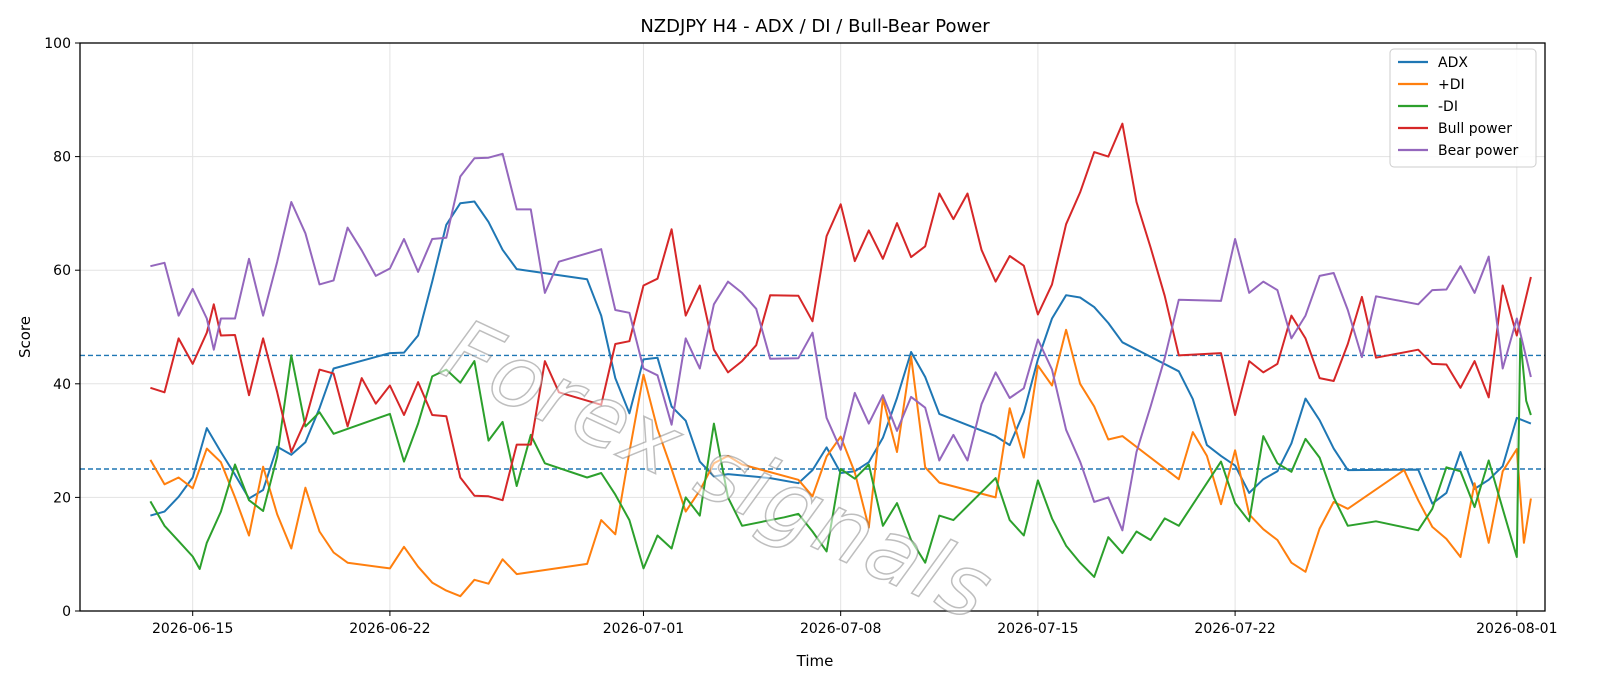  What do you see at coordinates (192, 629) in the screenshot?
I see `x-tick-label: 2026-06-15` at bounding box center [192, 629].